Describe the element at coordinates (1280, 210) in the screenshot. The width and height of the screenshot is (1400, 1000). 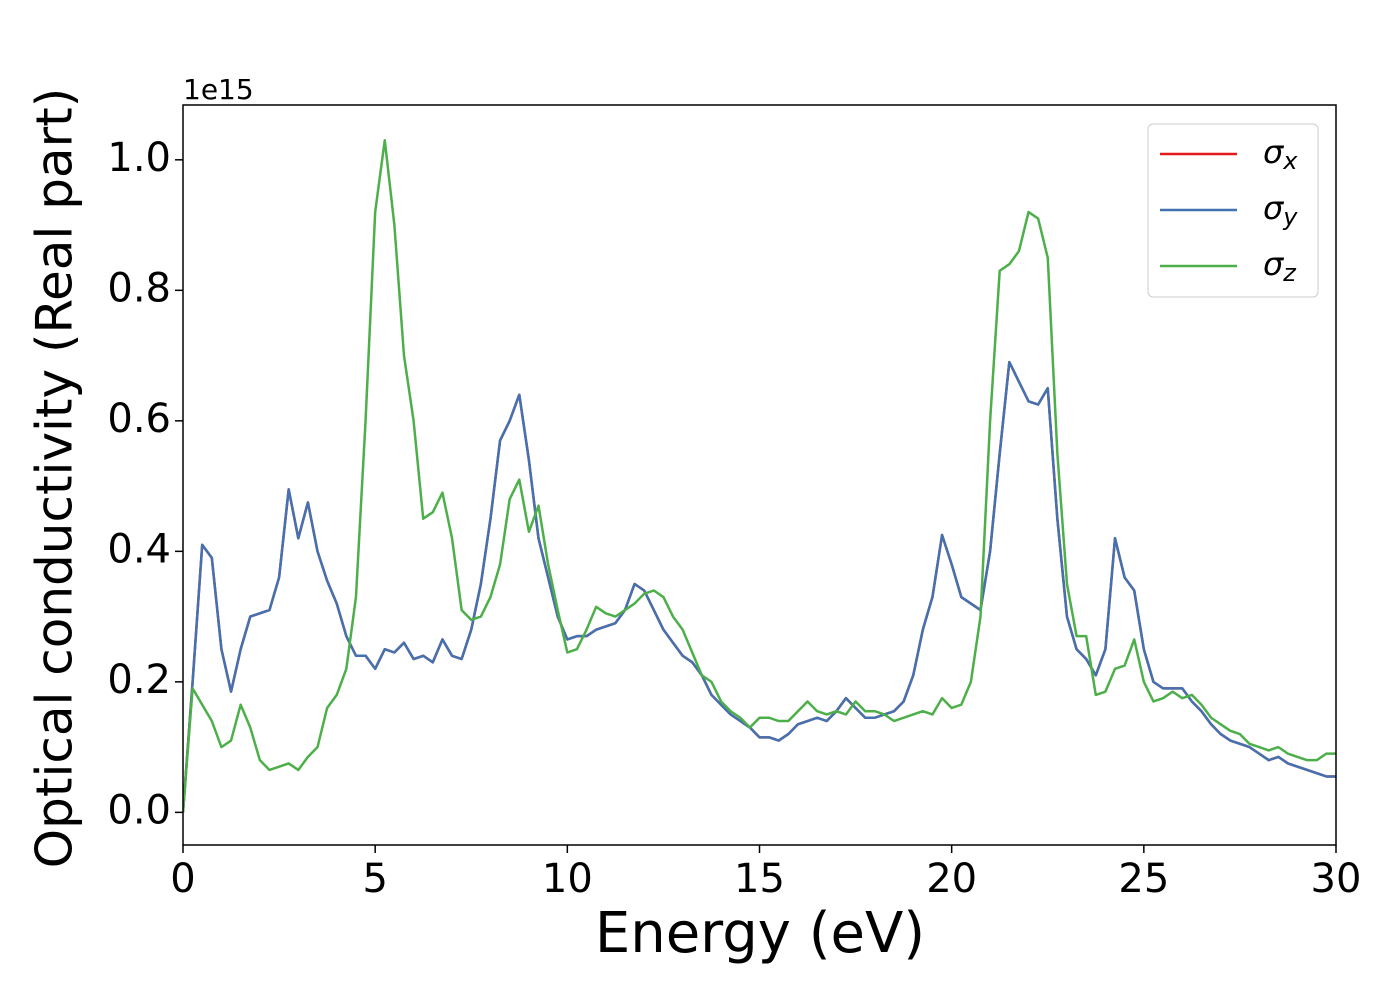
I see `legend-label: σy` at that location.